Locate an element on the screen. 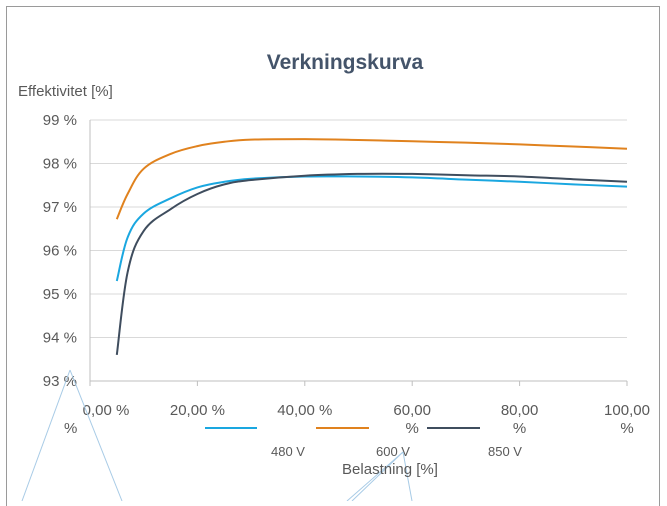 This screenshot has height=506, width=667. x-tick-label: 20,00 % is located at coordinates (197, 410).